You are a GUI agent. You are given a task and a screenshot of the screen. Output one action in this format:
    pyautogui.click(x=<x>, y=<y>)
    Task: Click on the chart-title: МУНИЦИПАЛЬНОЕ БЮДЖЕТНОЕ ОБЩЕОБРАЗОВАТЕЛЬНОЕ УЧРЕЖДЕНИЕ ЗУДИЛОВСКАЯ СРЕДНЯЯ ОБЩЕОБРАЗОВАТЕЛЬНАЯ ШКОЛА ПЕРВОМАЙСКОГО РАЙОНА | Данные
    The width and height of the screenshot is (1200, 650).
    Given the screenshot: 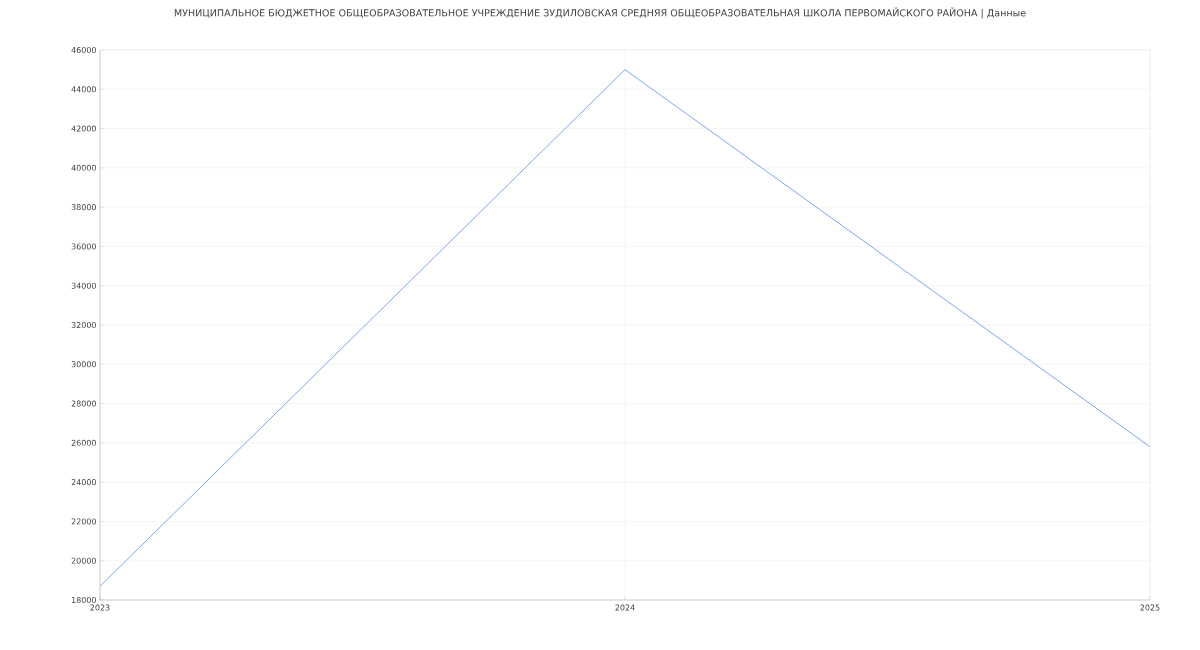 What is the action you would take?
    pyautogui.click(x=600, y=13)
    